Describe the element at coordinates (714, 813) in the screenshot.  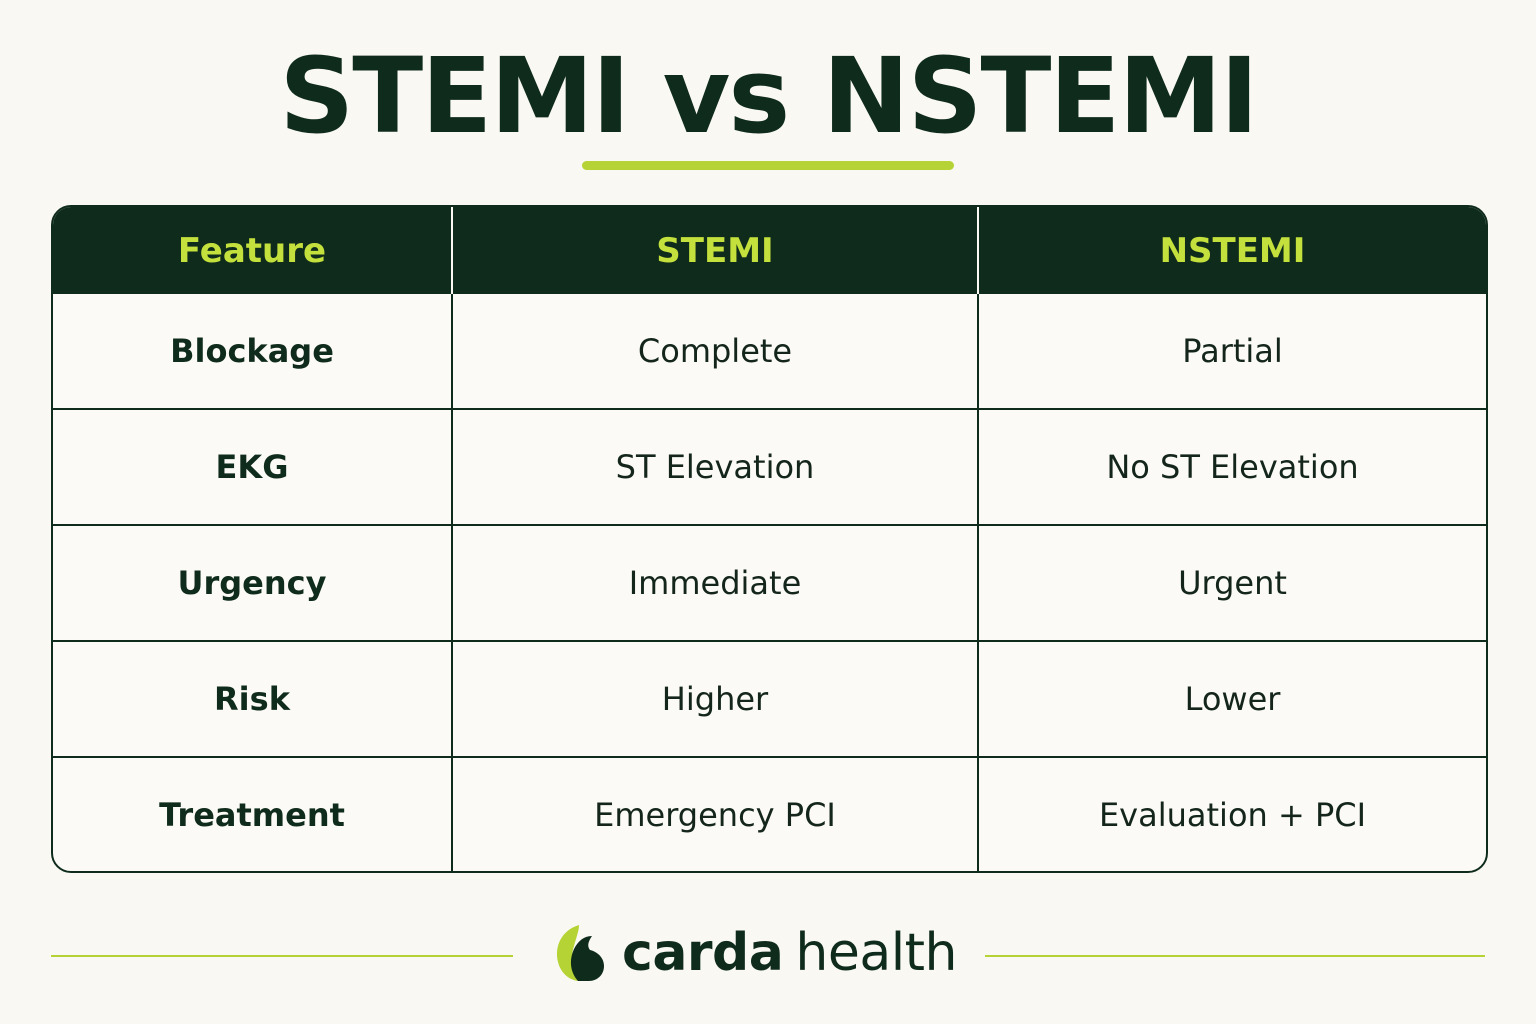
I see `row-stemi-value: Emergency PCI` at that location.